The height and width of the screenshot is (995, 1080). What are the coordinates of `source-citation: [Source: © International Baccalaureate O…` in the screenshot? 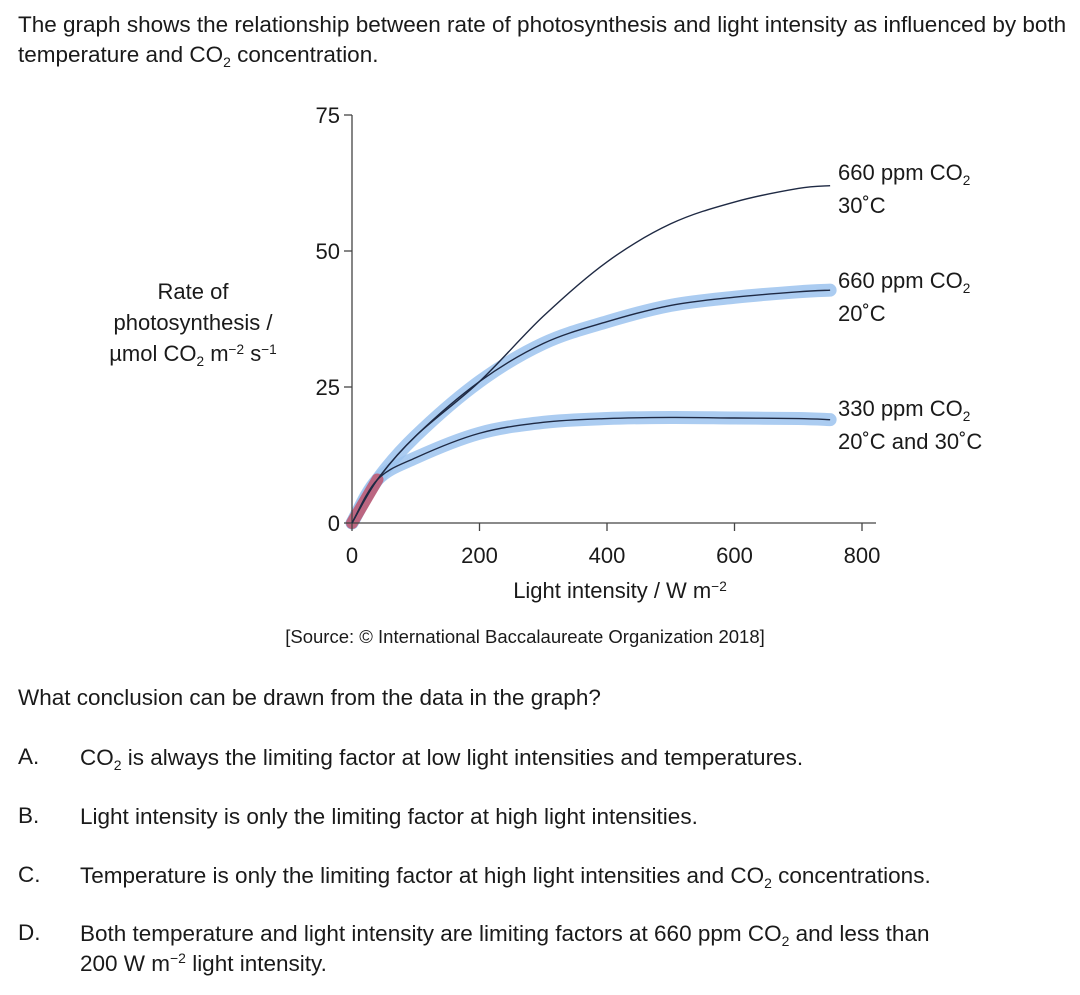 It's located at (525, 636).